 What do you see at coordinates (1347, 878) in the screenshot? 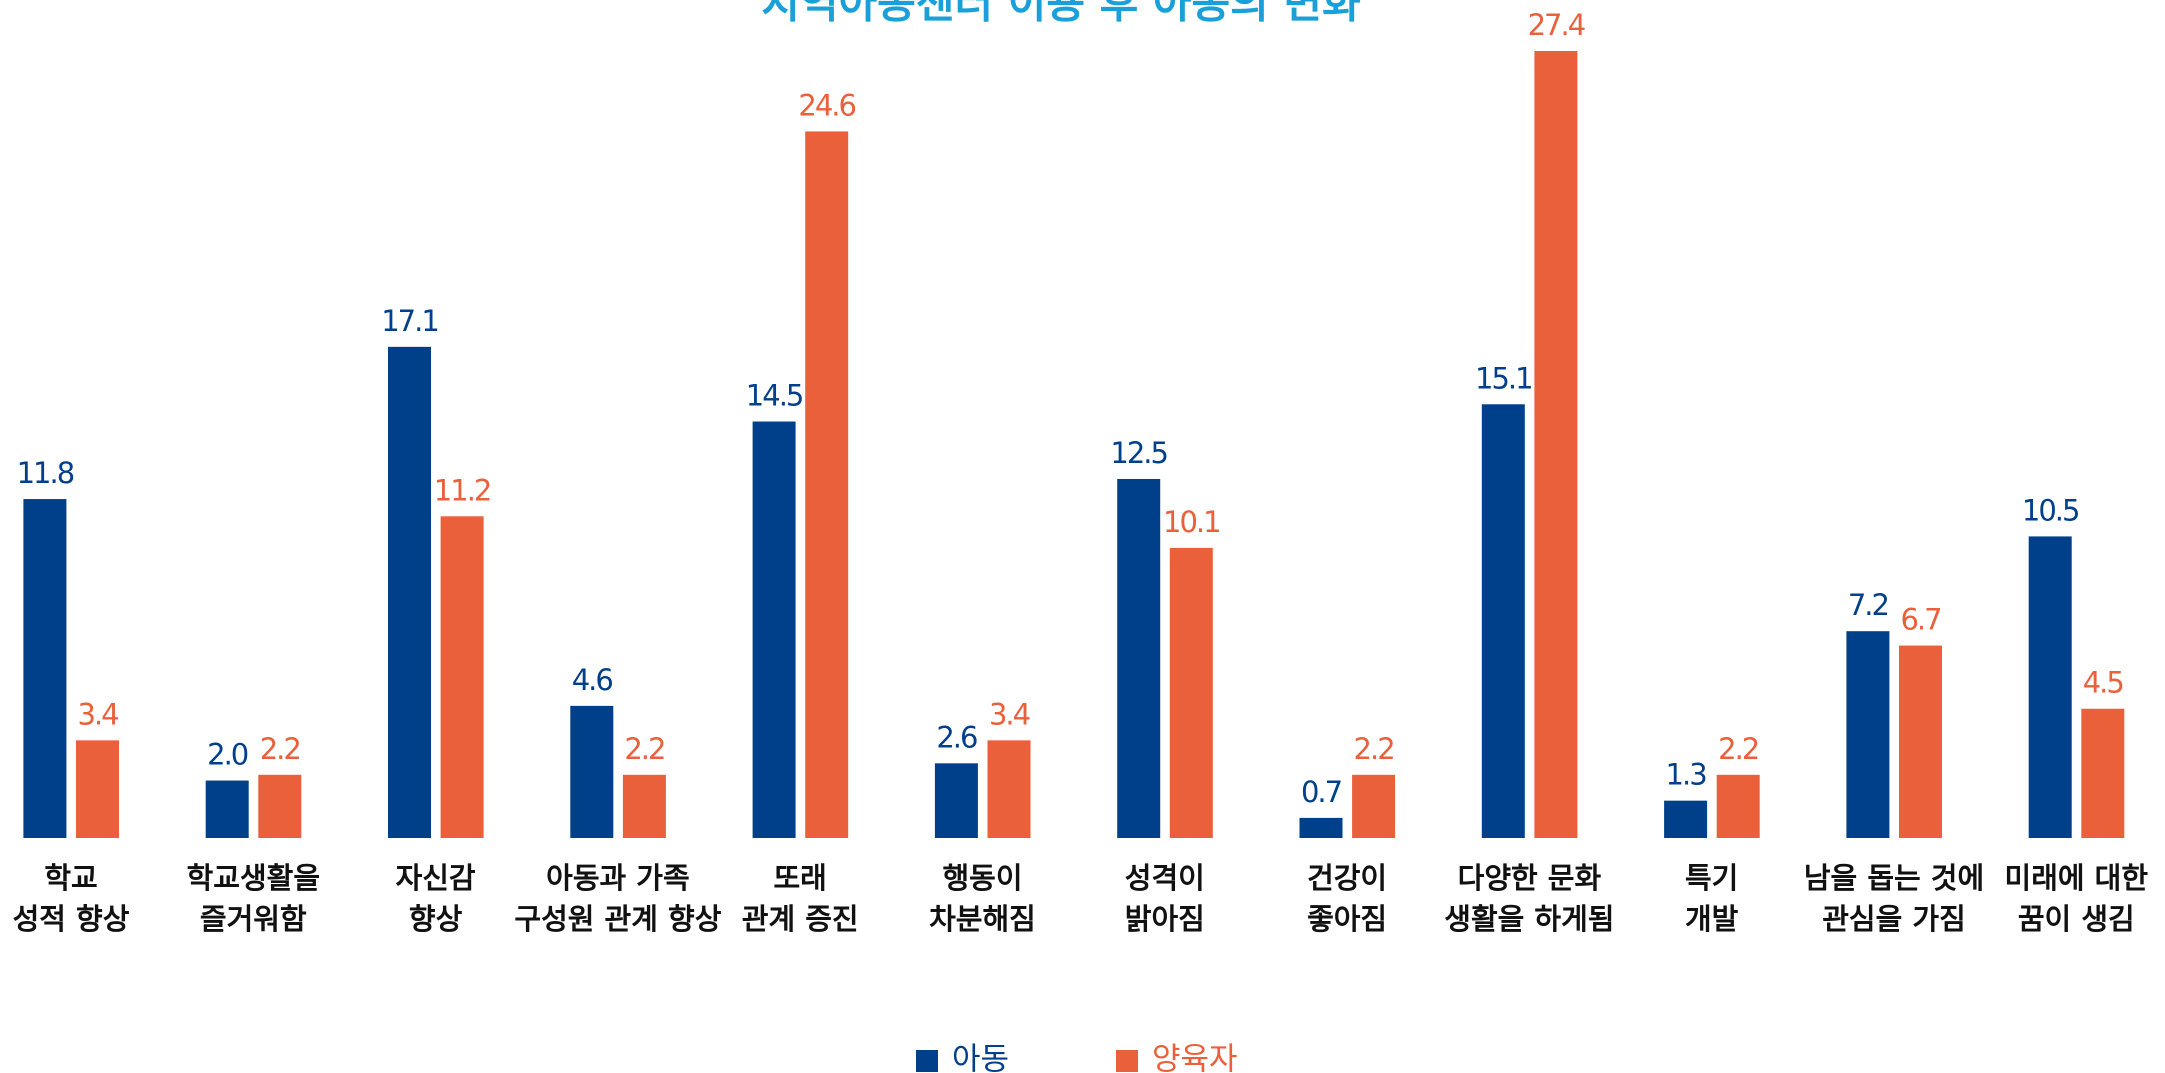
I see `x-tick-label: 건강이` at bounding box center [1347, 878].